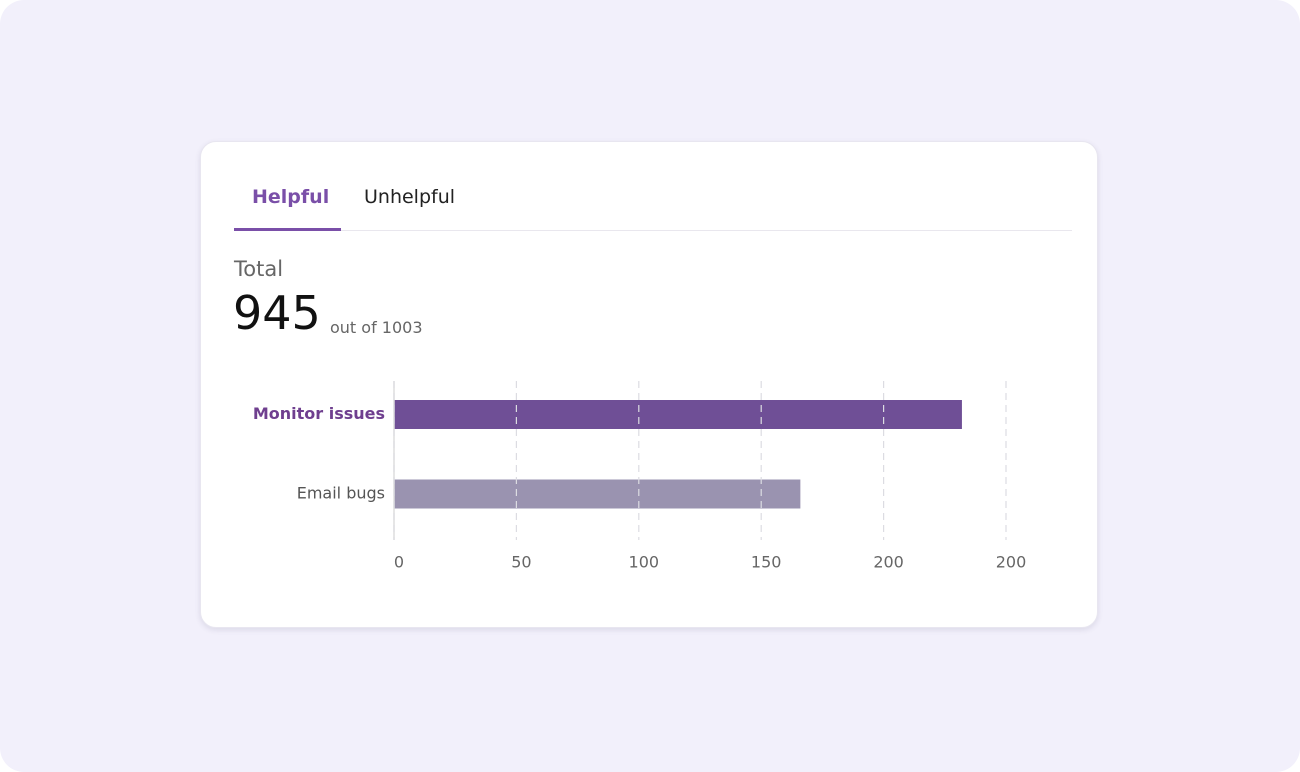 Image resolution: width=1300 pixels, height=772 pixels. I want to click on total-suffix: out of 1003, so click(376, 327).